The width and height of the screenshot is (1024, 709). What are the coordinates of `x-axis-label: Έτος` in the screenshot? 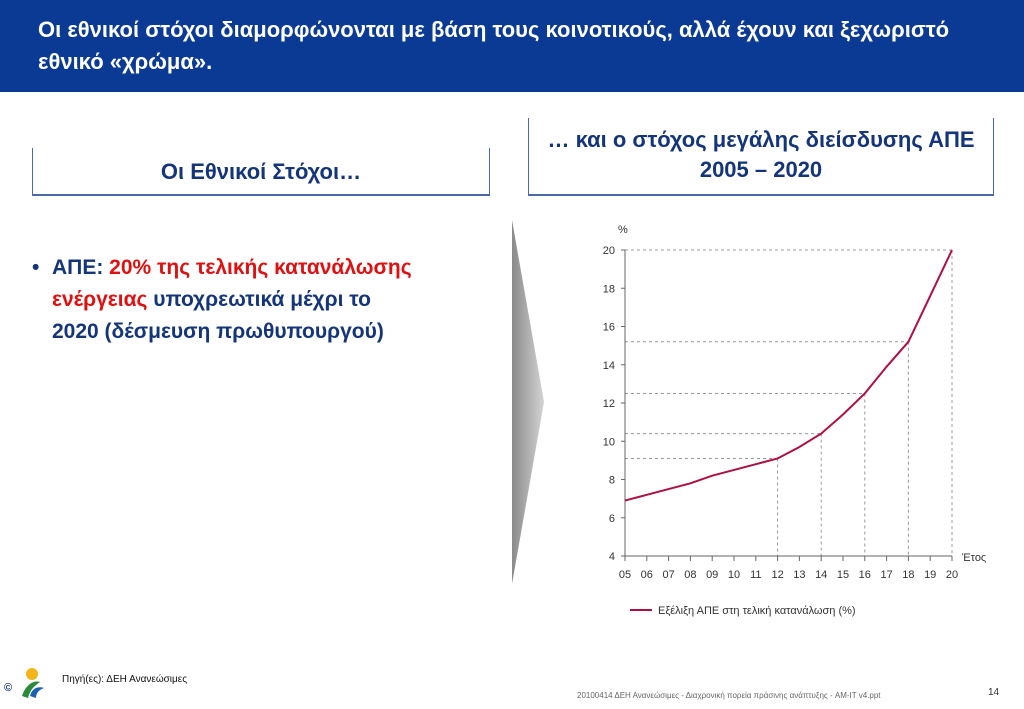 It's located at (973, 558).